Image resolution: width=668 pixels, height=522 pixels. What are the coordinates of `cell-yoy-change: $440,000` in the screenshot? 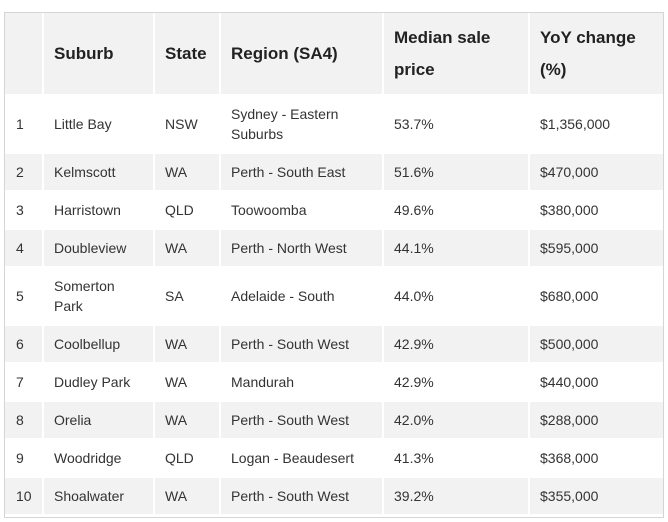 It's located at (596, 382).